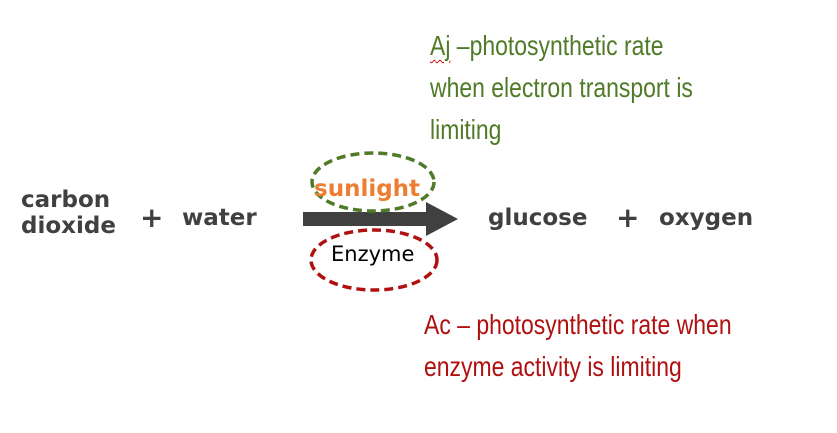  I want to click on enzyme-highlight-ellipse, so click(374, 260).